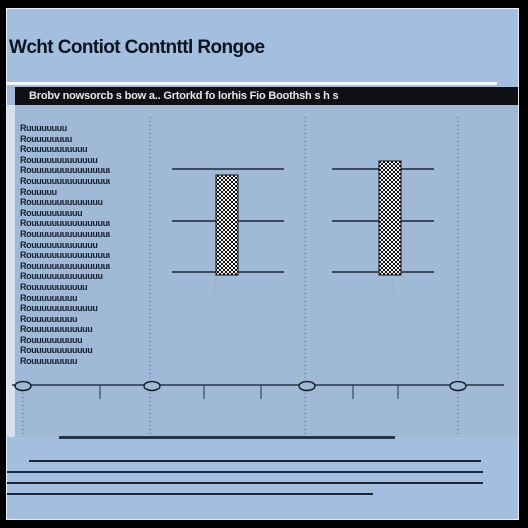 The width and height of the screenshot is (528, 528). I want to click on row-label: Rouuuuuuuuuuuuuuuuuu, so click(65, 255).